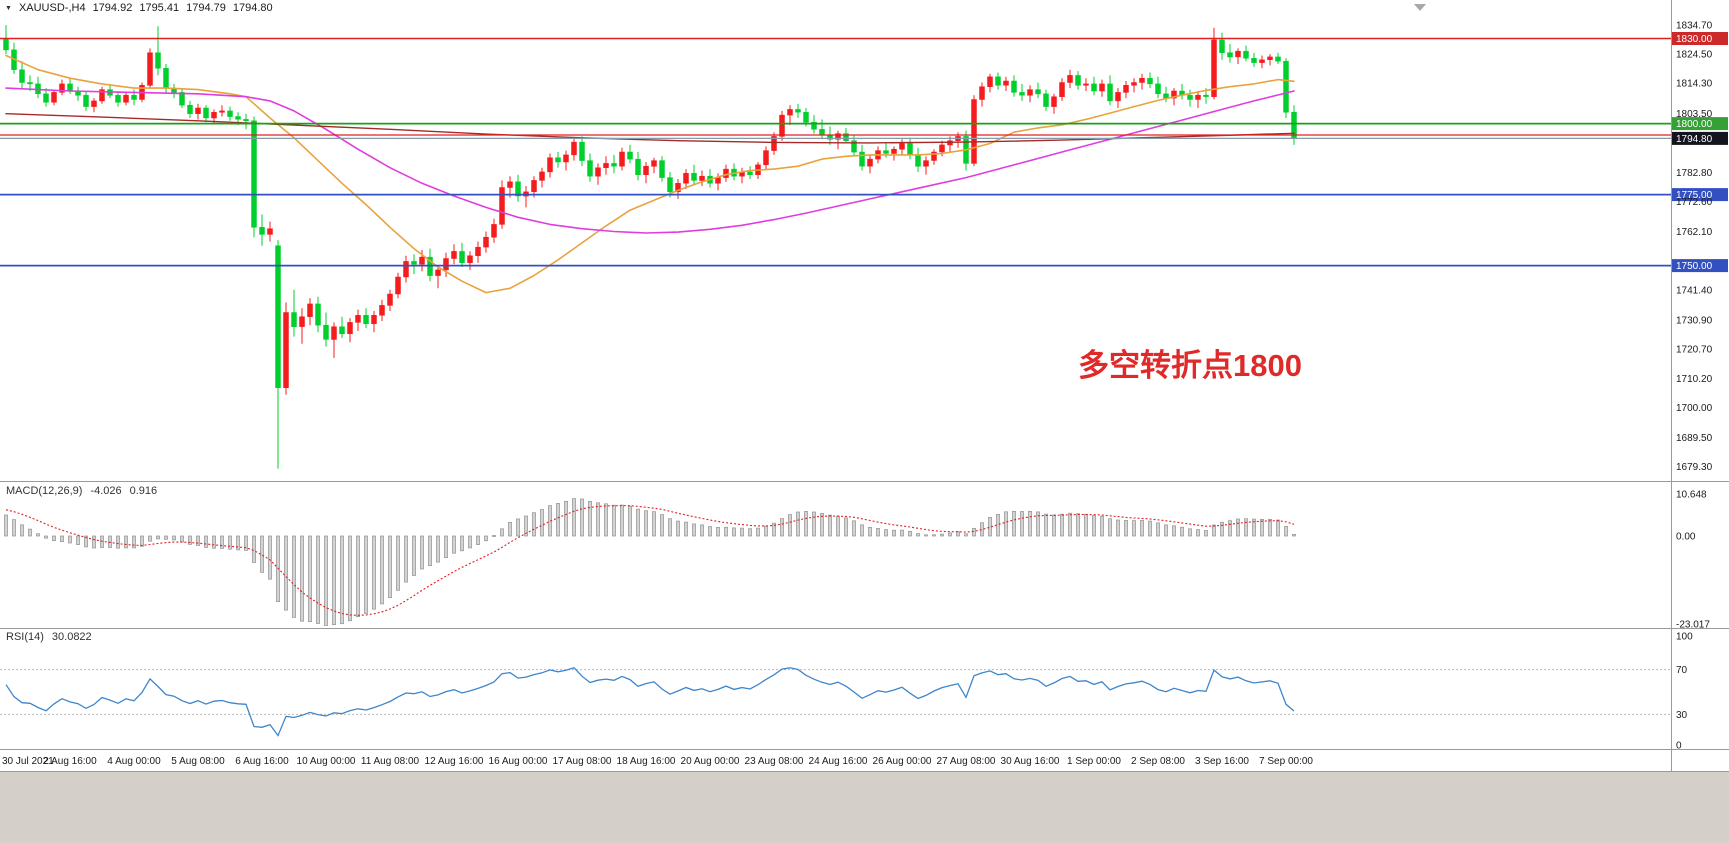 This screenshot has height=843, width=1729. I want to click on price-axis-label: 1720.70, so click(1694, 349).